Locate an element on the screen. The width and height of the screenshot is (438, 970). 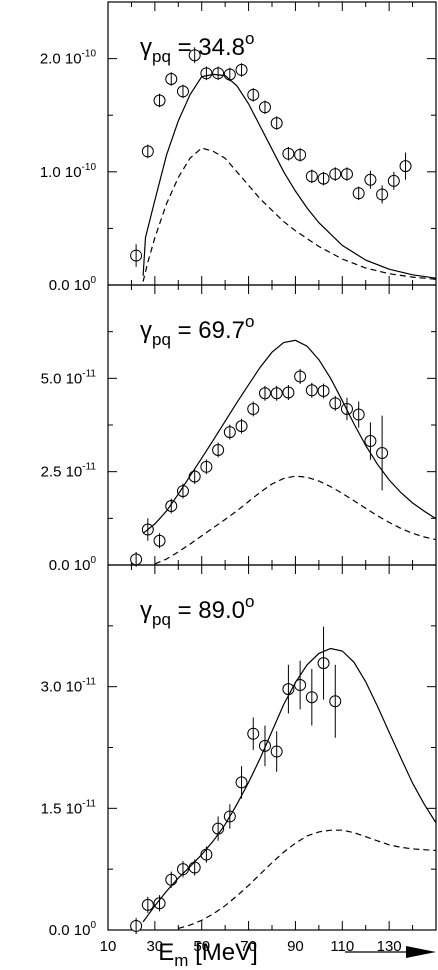
x-axis-title-subscript: m is located at coordinates (181, 960).